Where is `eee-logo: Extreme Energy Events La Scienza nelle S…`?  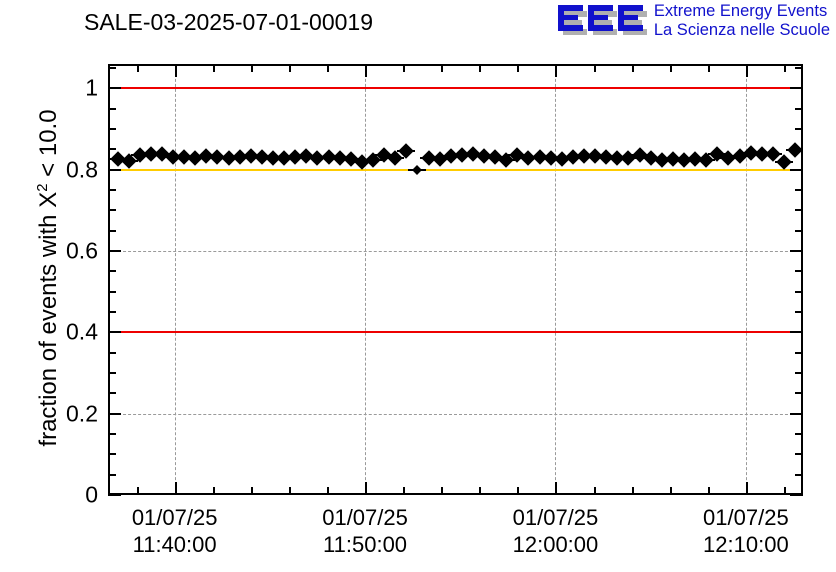
eee-logo: Extreme Energy Events La Scienza nelle S… is located at coordinates (693, 22).